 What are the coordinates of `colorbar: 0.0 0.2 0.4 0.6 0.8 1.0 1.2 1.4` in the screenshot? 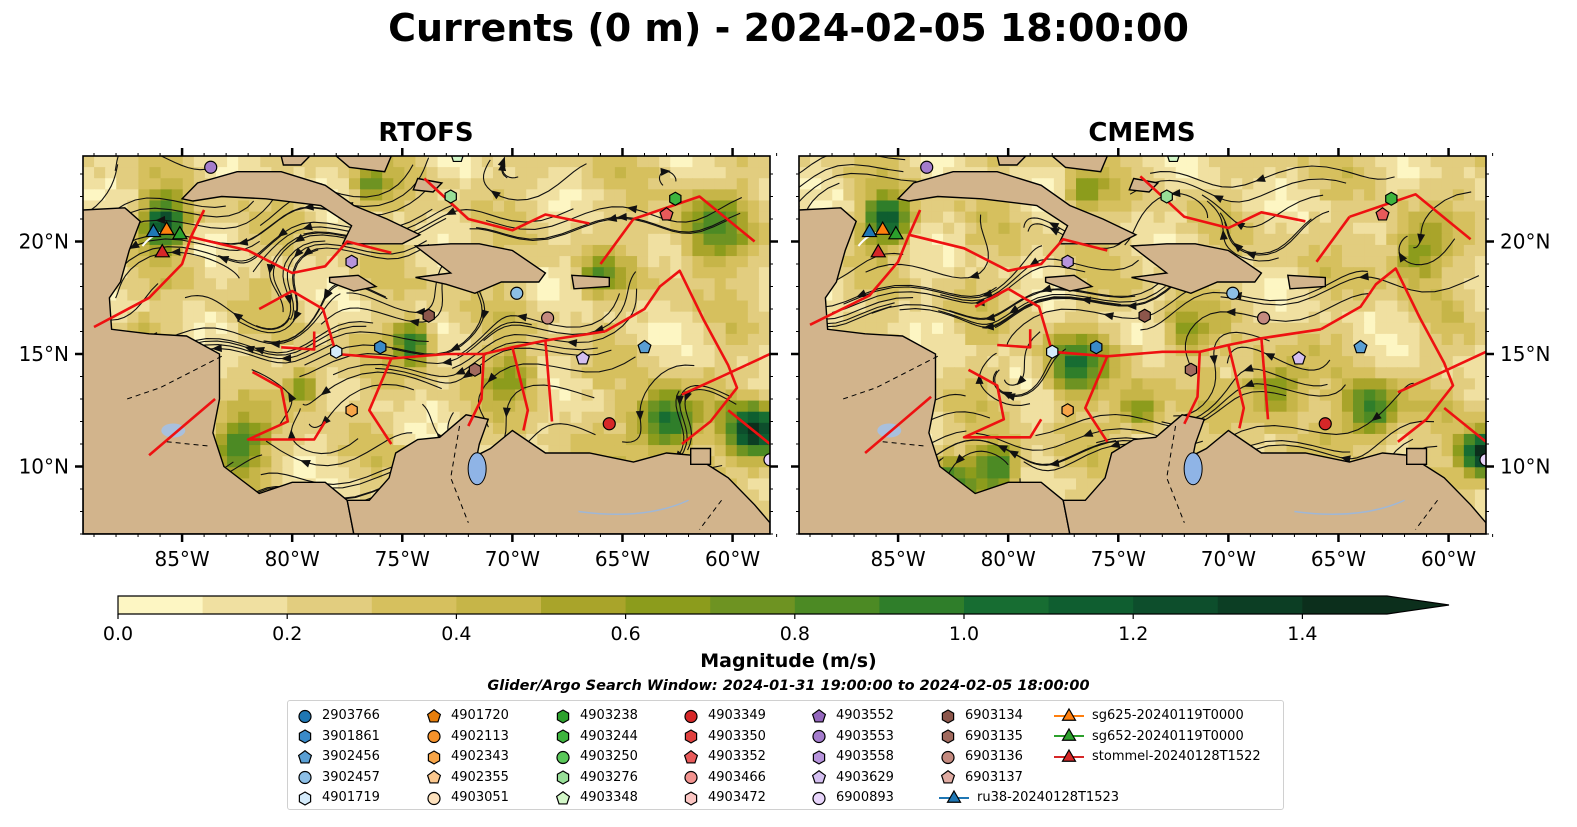 It's located at (776, 620).